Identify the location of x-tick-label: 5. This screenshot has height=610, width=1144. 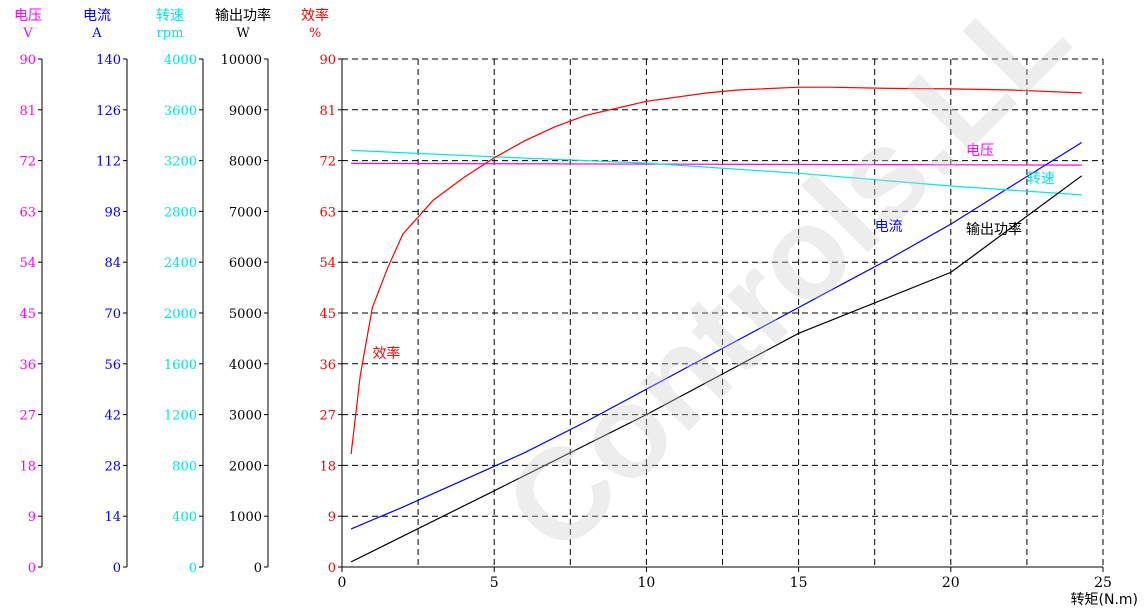
(494, 583).